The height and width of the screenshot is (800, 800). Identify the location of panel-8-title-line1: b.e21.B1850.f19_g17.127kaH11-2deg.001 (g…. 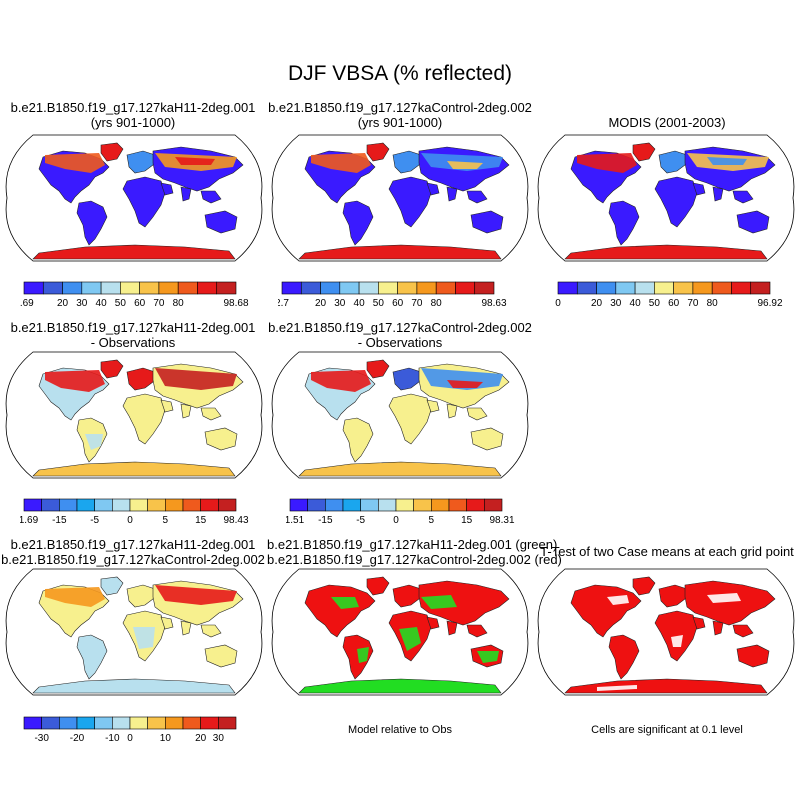
(412, 544).